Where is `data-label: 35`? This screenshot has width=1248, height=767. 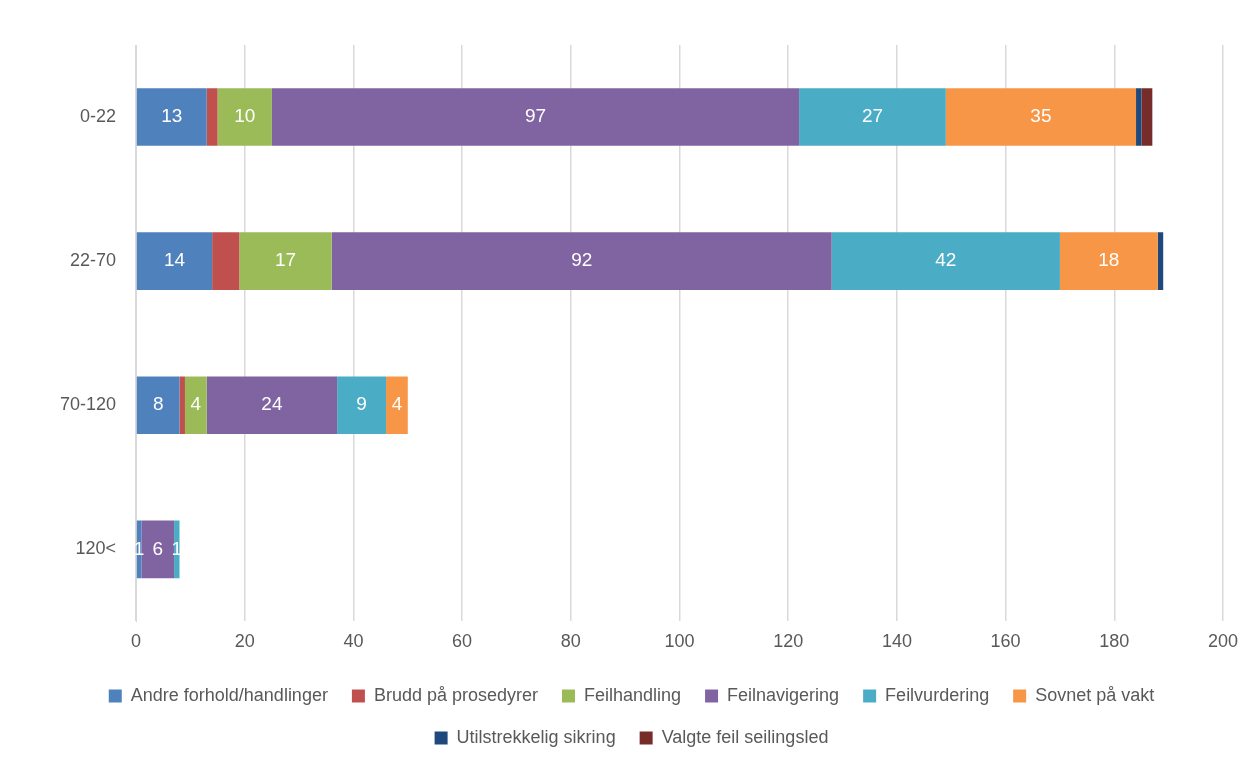 data-label: 35 is located at coordinates (1041, 116).